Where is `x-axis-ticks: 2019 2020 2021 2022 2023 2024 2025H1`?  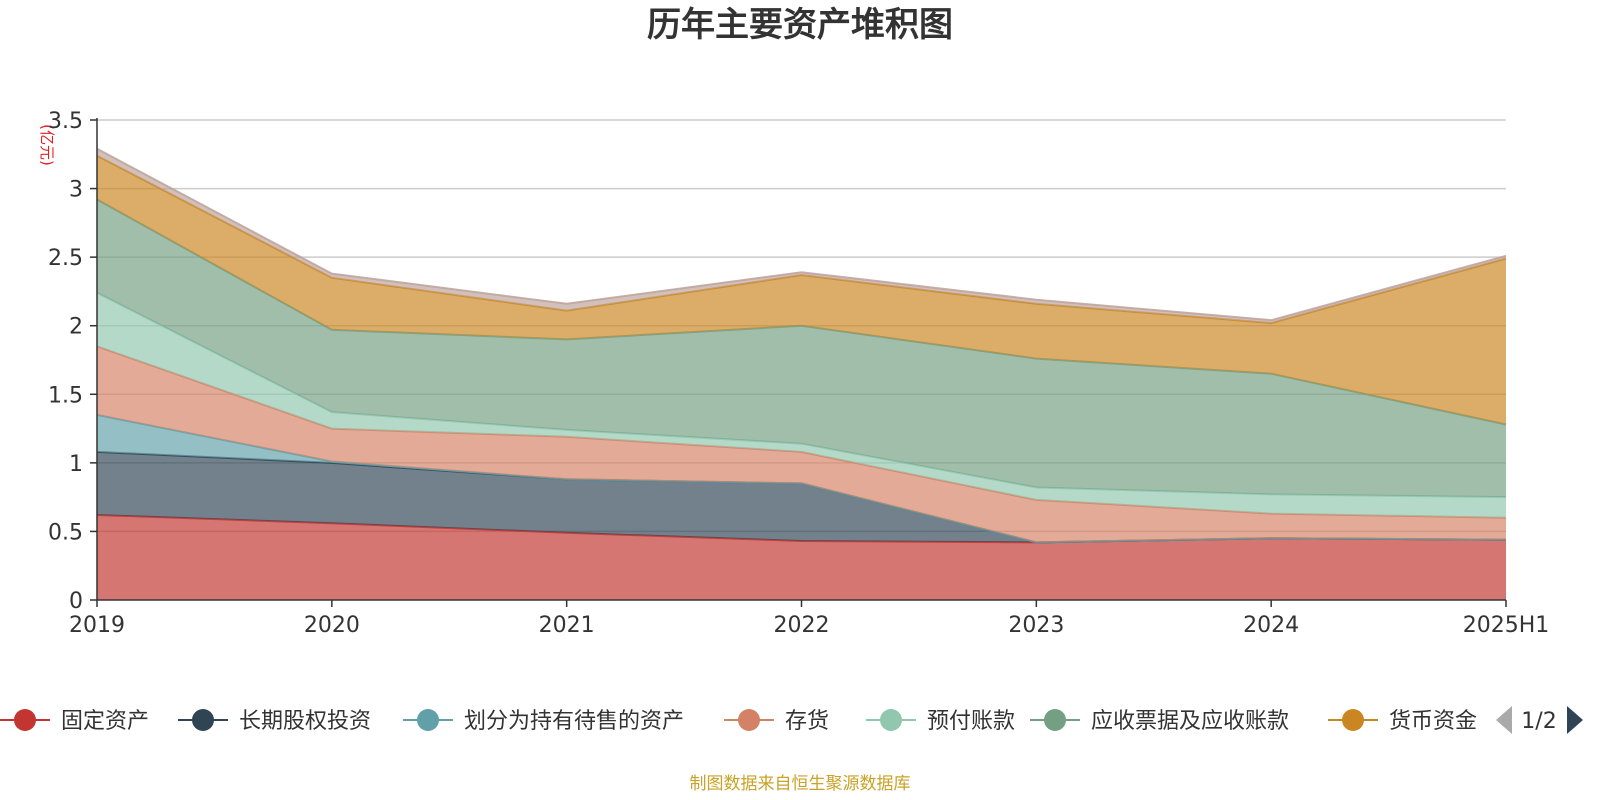 x-axis-ticks: 2019 2020 2021 2022 2023 2024 2025H1 is located at coordinates (809, 619).